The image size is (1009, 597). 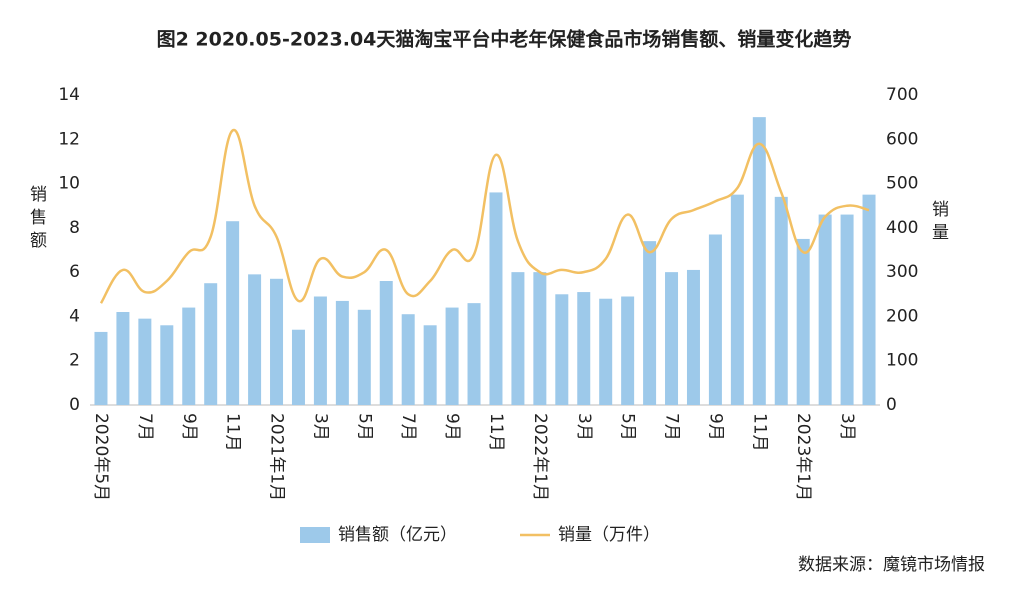 What do you see at coordinates (101, 457) in the screenshot?
I see `x-tick-label: 2020年5月` at bounding box center [101, 457].